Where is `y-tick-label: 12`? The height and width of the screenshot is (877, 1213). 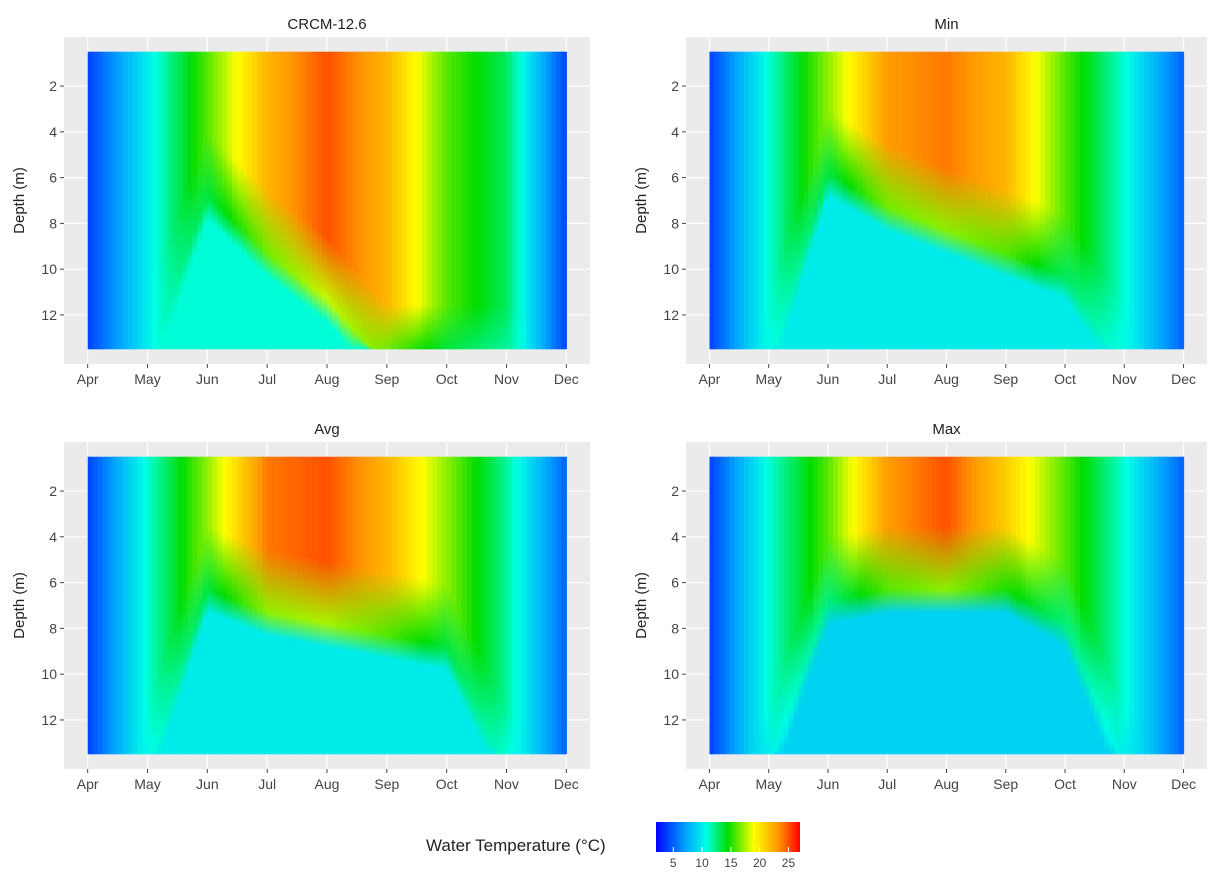
y-tick-label: 12 is located at coordinates (671, 720).